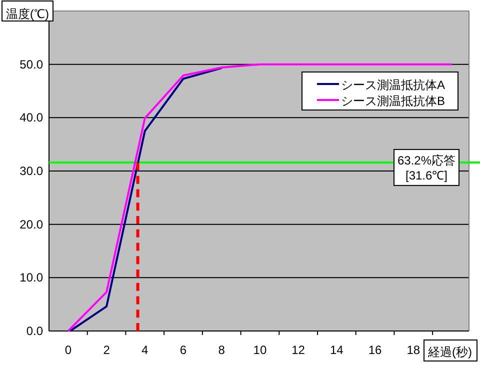 This screenshot has height=365, width=480. I want to click on y-tick-label: 10.0, so click(32, 277).